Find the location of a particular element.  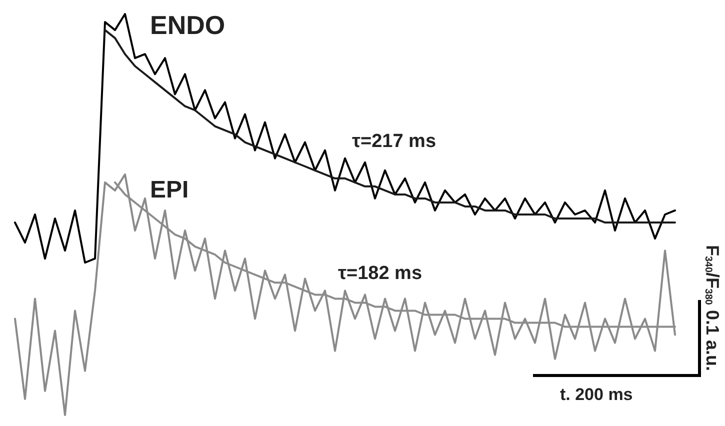

annotation: τ=182 ms is located at coordinates (380, 273).